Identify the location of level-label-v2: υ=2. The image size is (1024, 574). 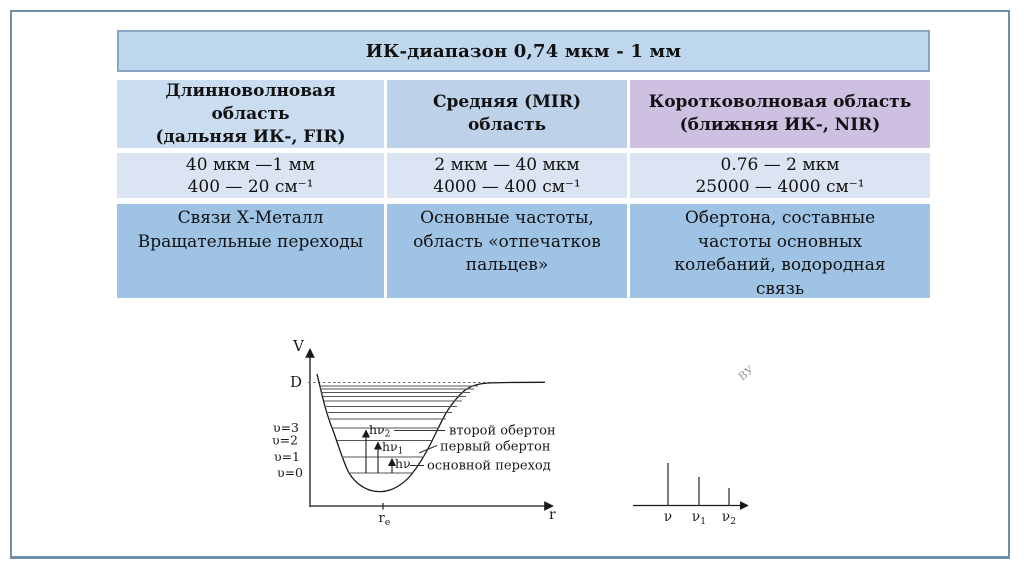
(285, 440).